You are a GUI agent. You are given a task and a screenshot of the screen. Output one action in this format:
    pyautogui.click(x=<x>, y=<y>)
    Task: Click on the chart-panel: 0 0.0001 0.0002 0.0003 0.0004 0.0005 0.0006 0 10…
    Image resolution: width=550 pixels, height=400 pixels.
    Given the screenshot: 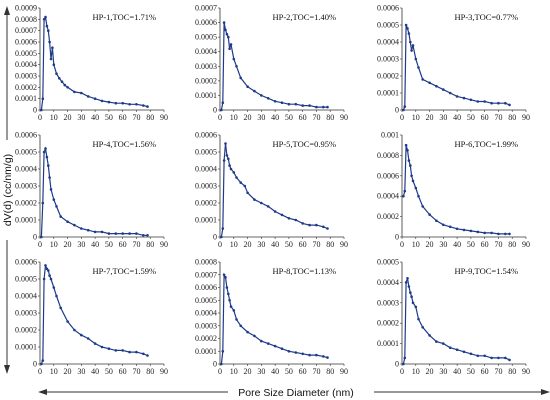 What is the action you would take?
    pyautogui.click(x=91, y=317)
    